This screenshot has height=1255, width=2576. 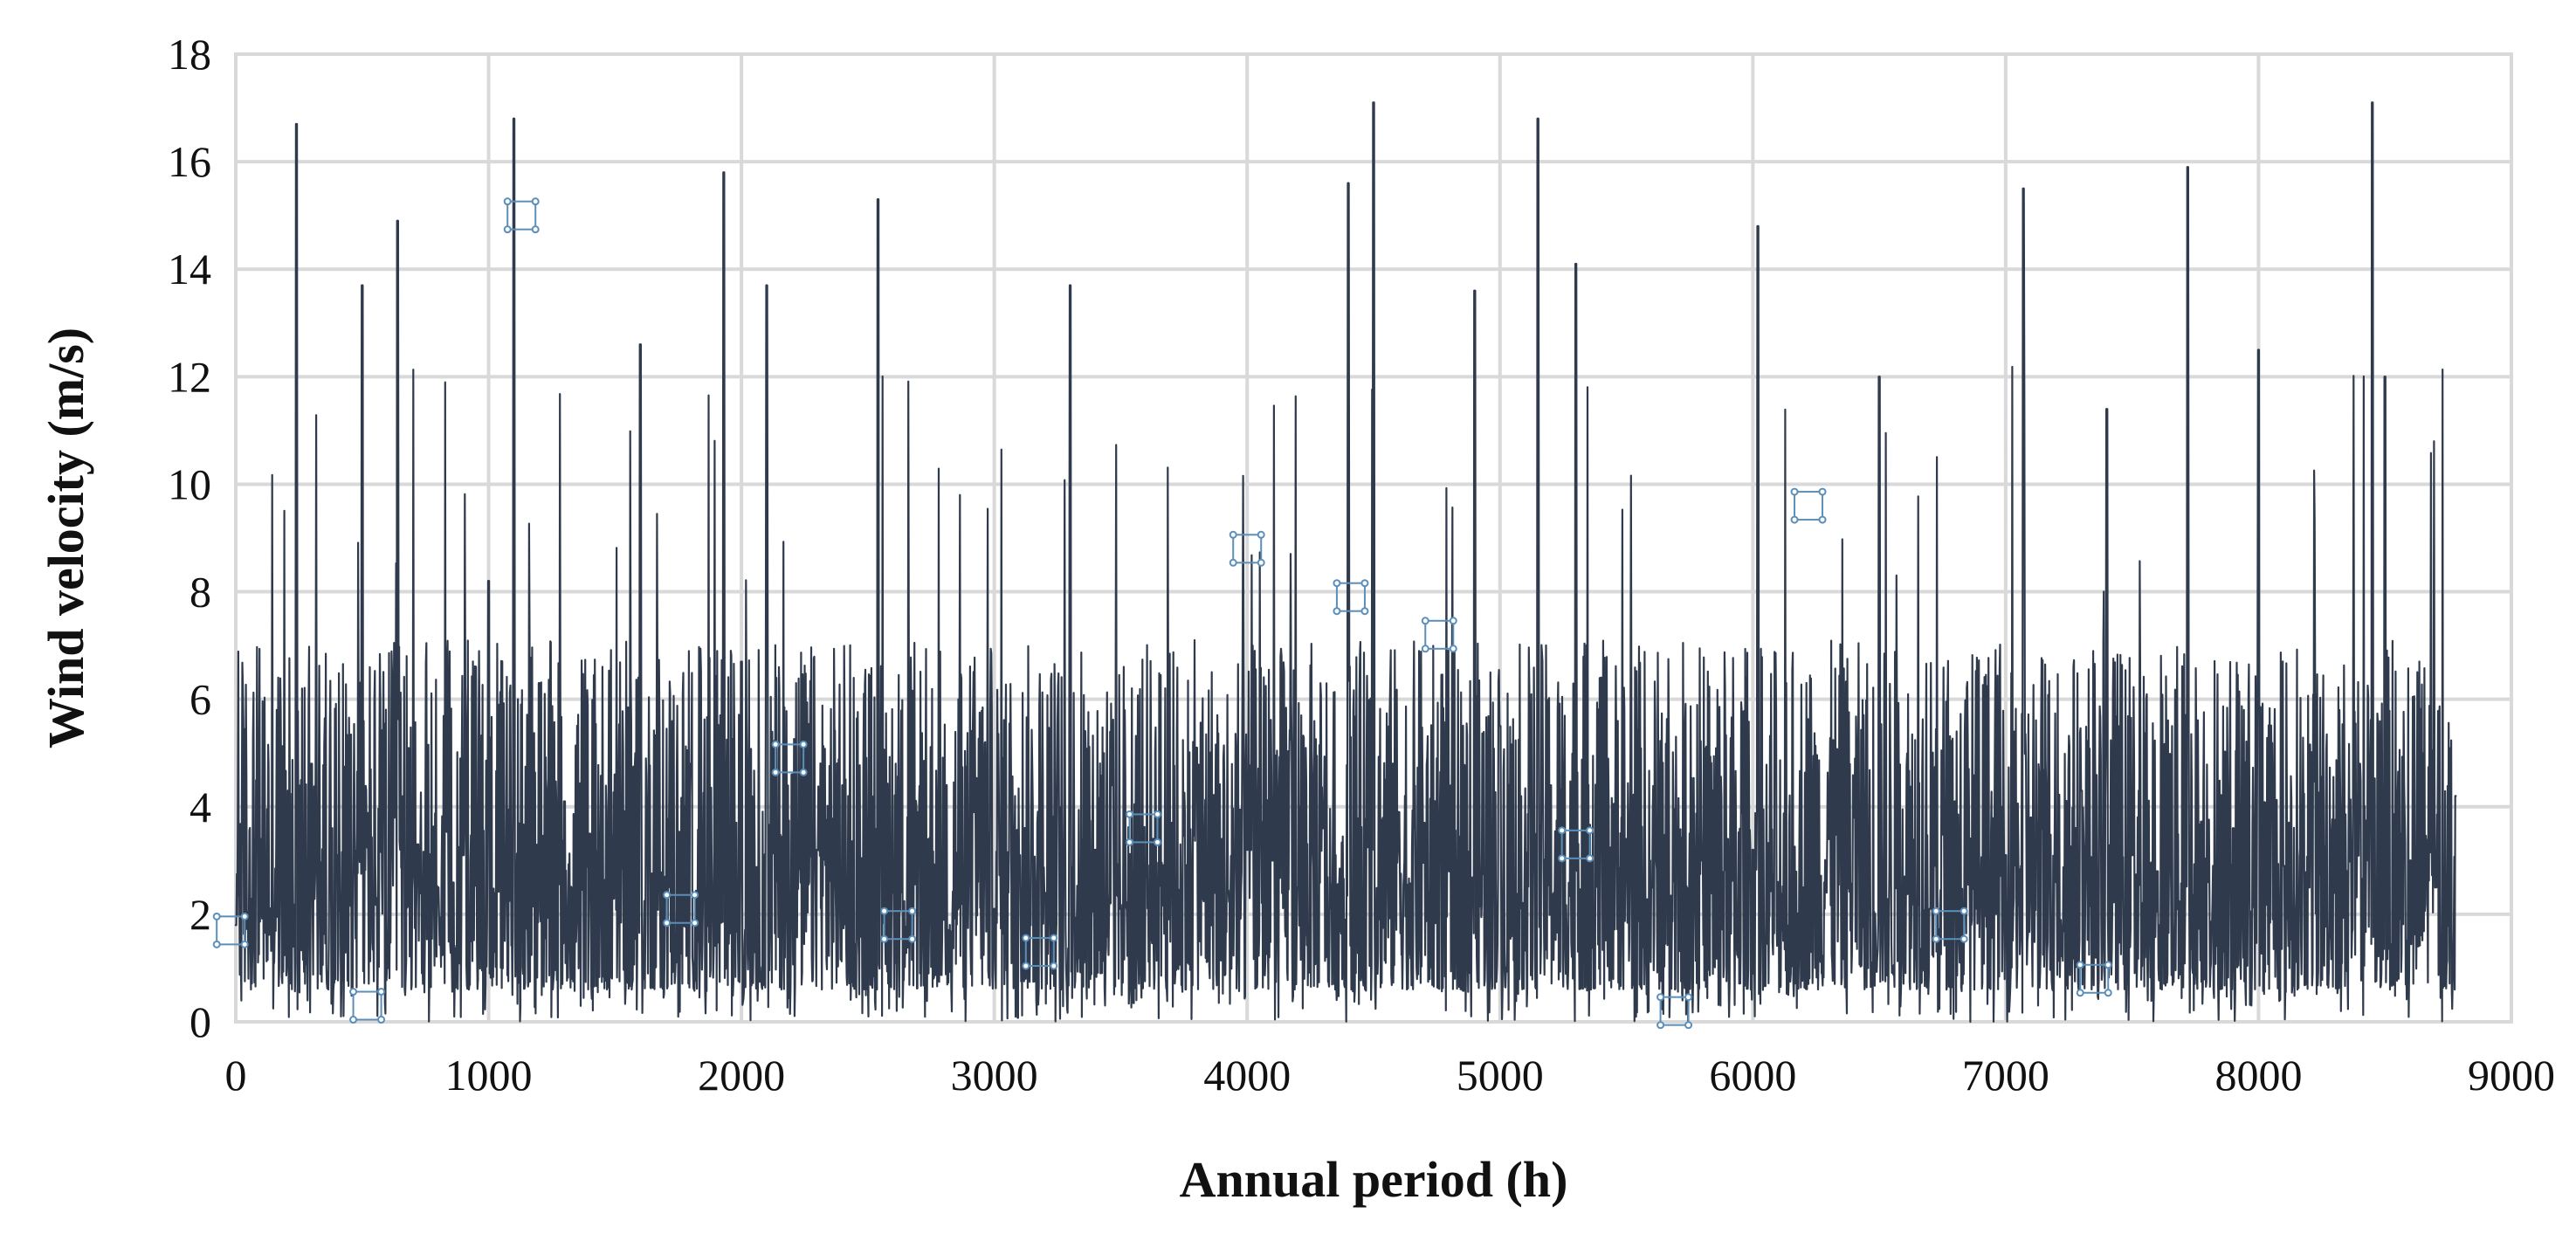 What do you see at coordinates (1500, 1075) in the screenshot?
I see `x-tick-label: 5000` at bounding box center [1500, 1075].